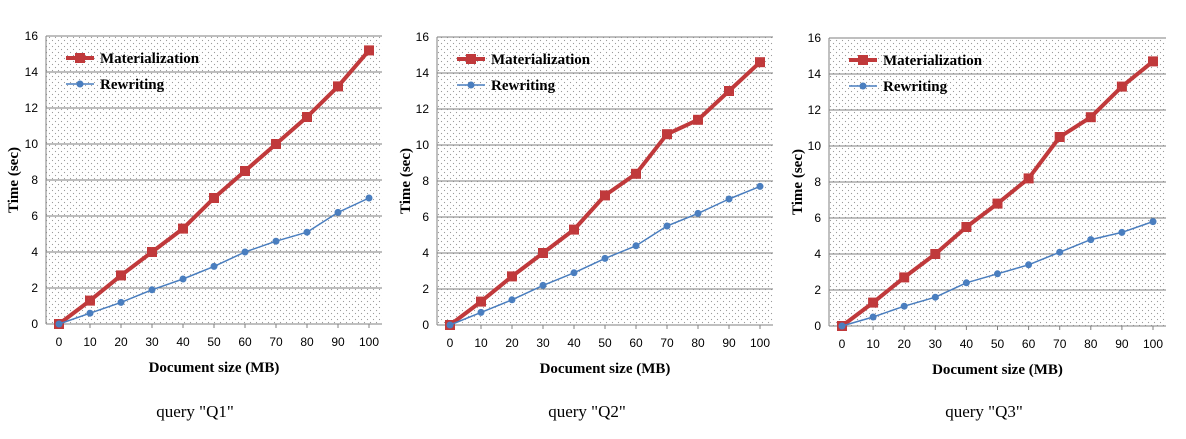 Image resolution: width=1186 pixels, height=439 pixels. Describe the element at coordinates (933, 61) in the screenshot. I see `legend-label-materialization: Materialization` at that location.